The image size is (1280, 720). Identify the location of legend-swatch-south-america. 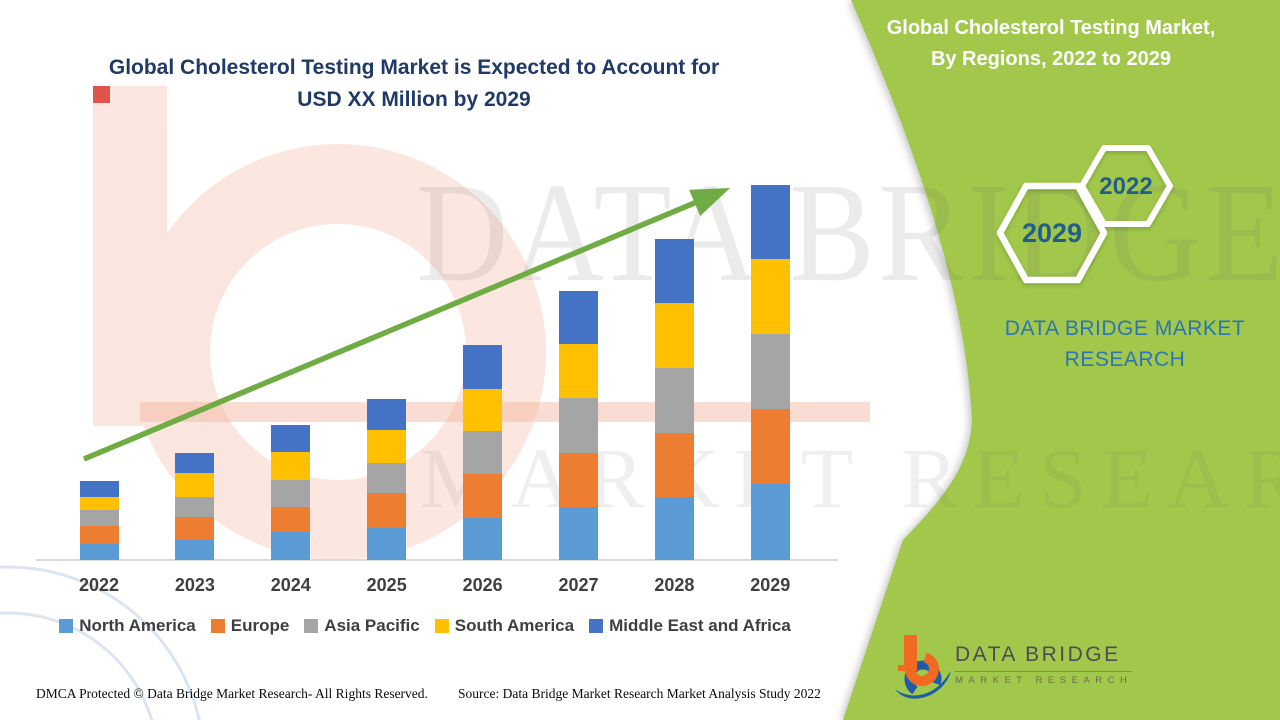
(441, 626).